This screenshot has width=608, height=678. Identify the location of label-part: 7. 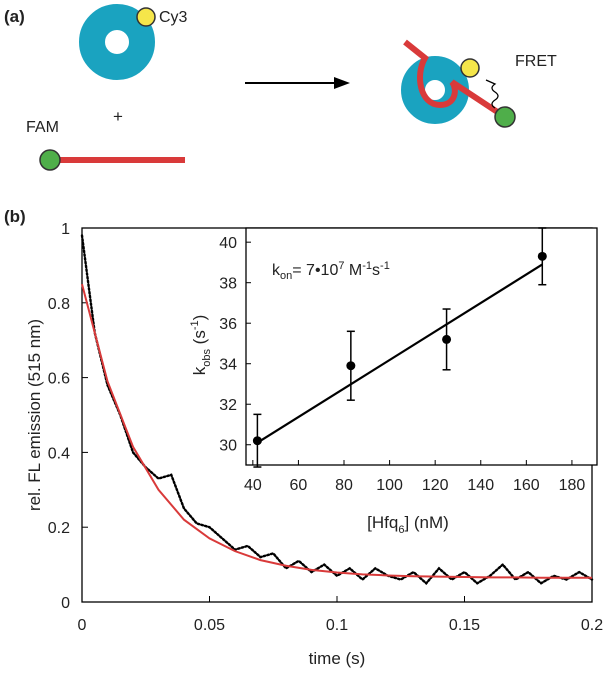
(341, 266).